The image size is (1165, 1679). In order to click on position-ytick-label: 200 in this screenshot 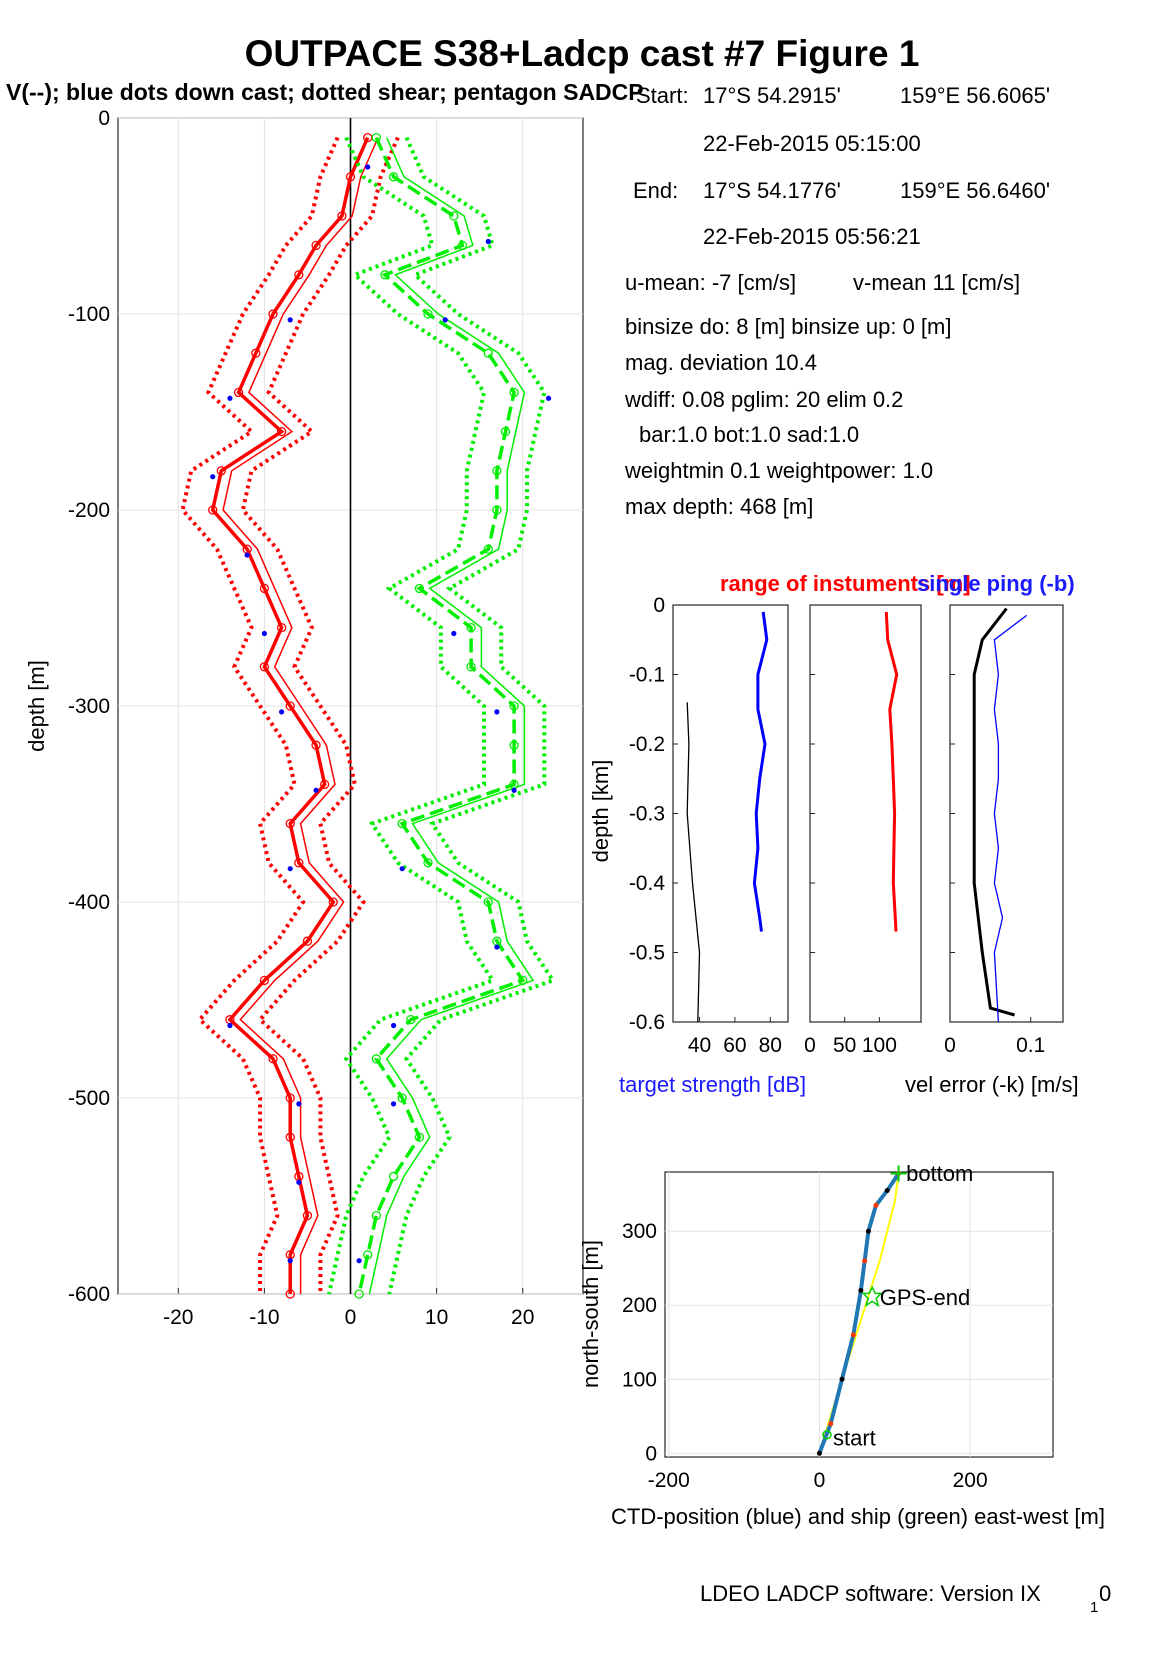, I will do `click(639, 1305)`.